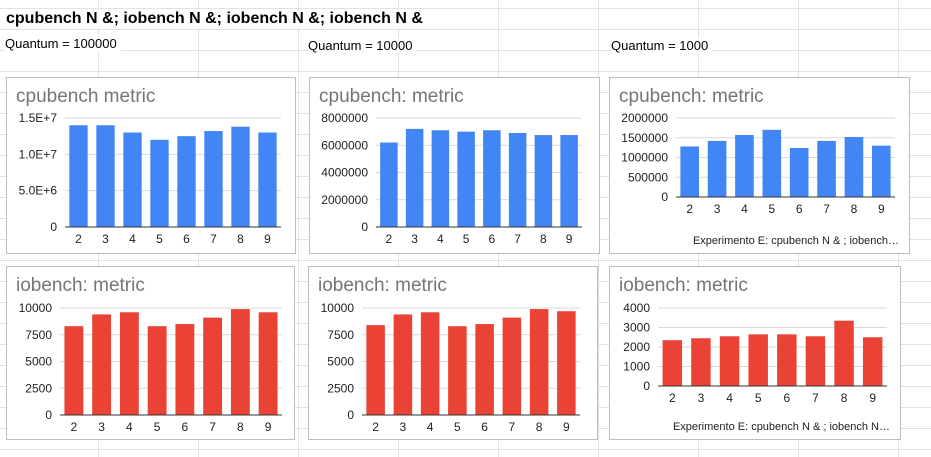 This screenshot has height=457, width=931. What do you see at coordinates (63, 43) in the screenshot?
I see `quantum-label-1: Quantum = 100000` at bounding box center [63, 43].